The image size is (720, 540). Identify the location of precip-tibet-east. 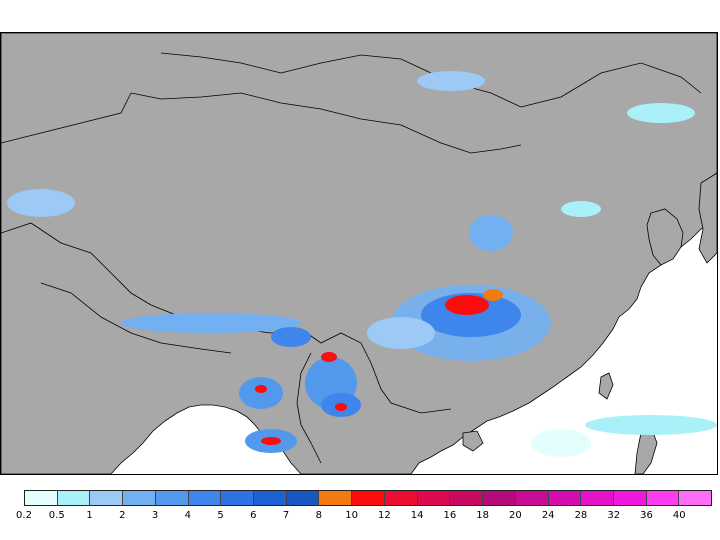
(291, 337).